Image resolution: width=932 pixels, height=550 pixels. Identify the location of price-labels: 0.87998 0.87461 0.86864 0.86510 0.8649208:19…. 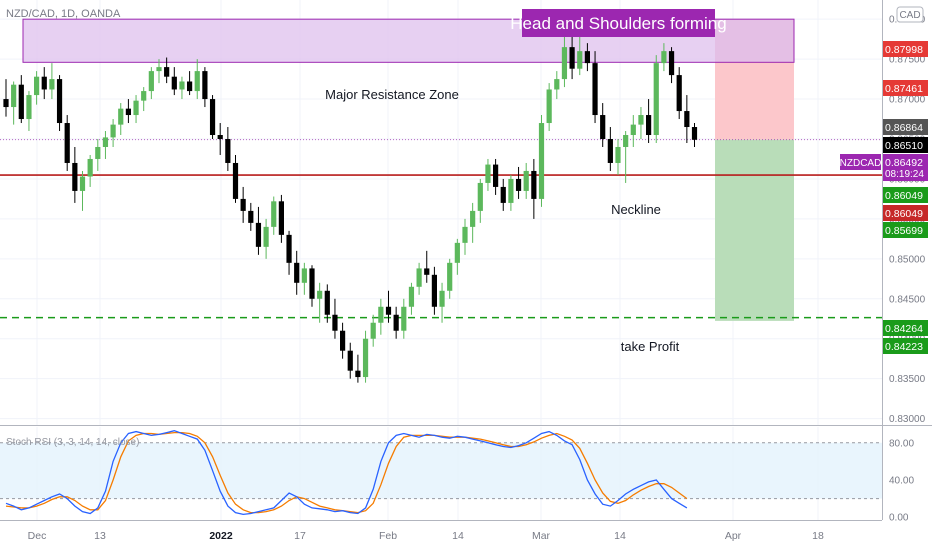
(884, 197).